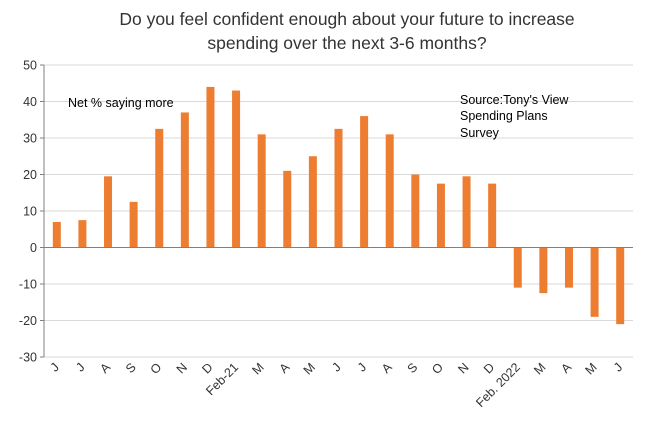 The image size is (660, 427). Describe the element at coordinates (33, 248) in the screenshot. I see `y-tick-label: 0` at that location.